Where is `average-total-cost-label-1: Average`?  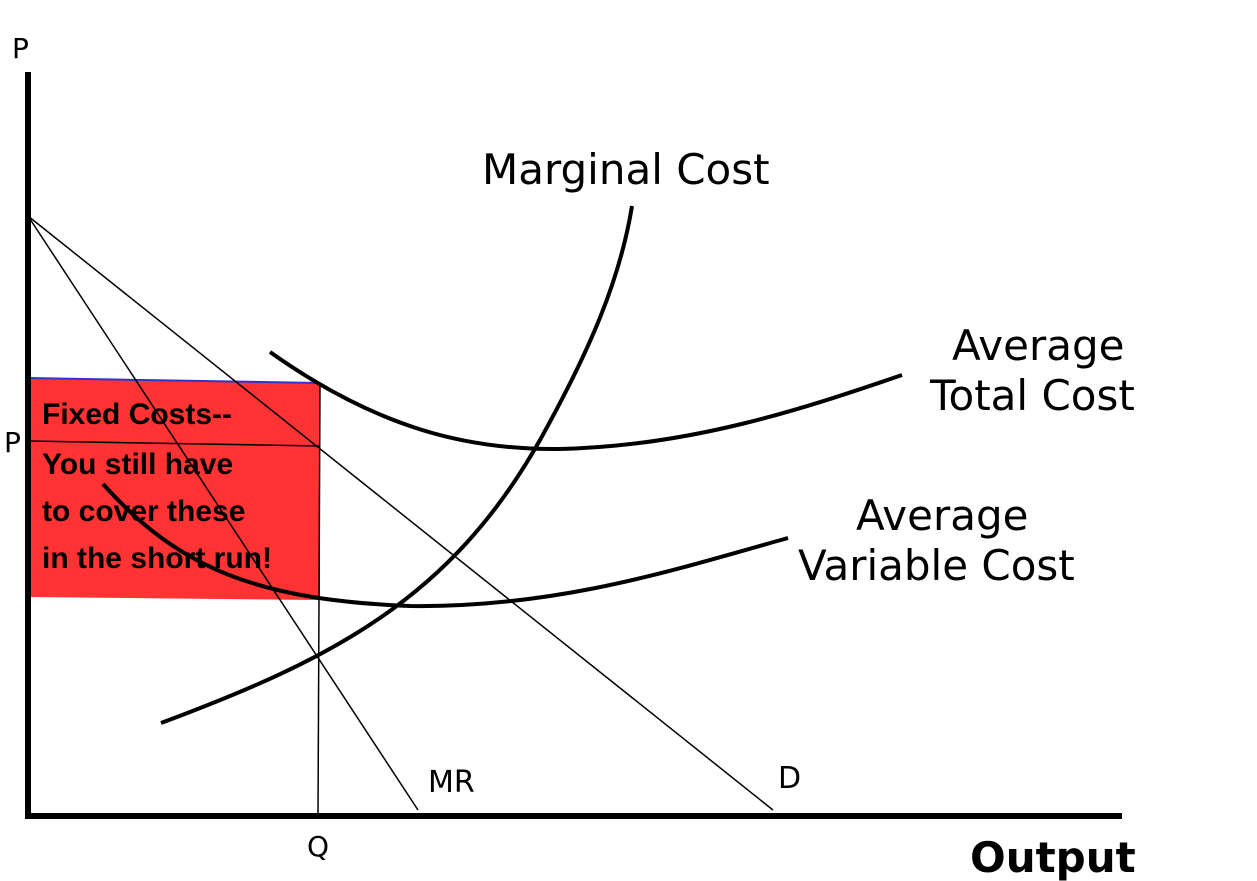 average-total-cost-label-1: Average is located at coordinates (1038, 345).